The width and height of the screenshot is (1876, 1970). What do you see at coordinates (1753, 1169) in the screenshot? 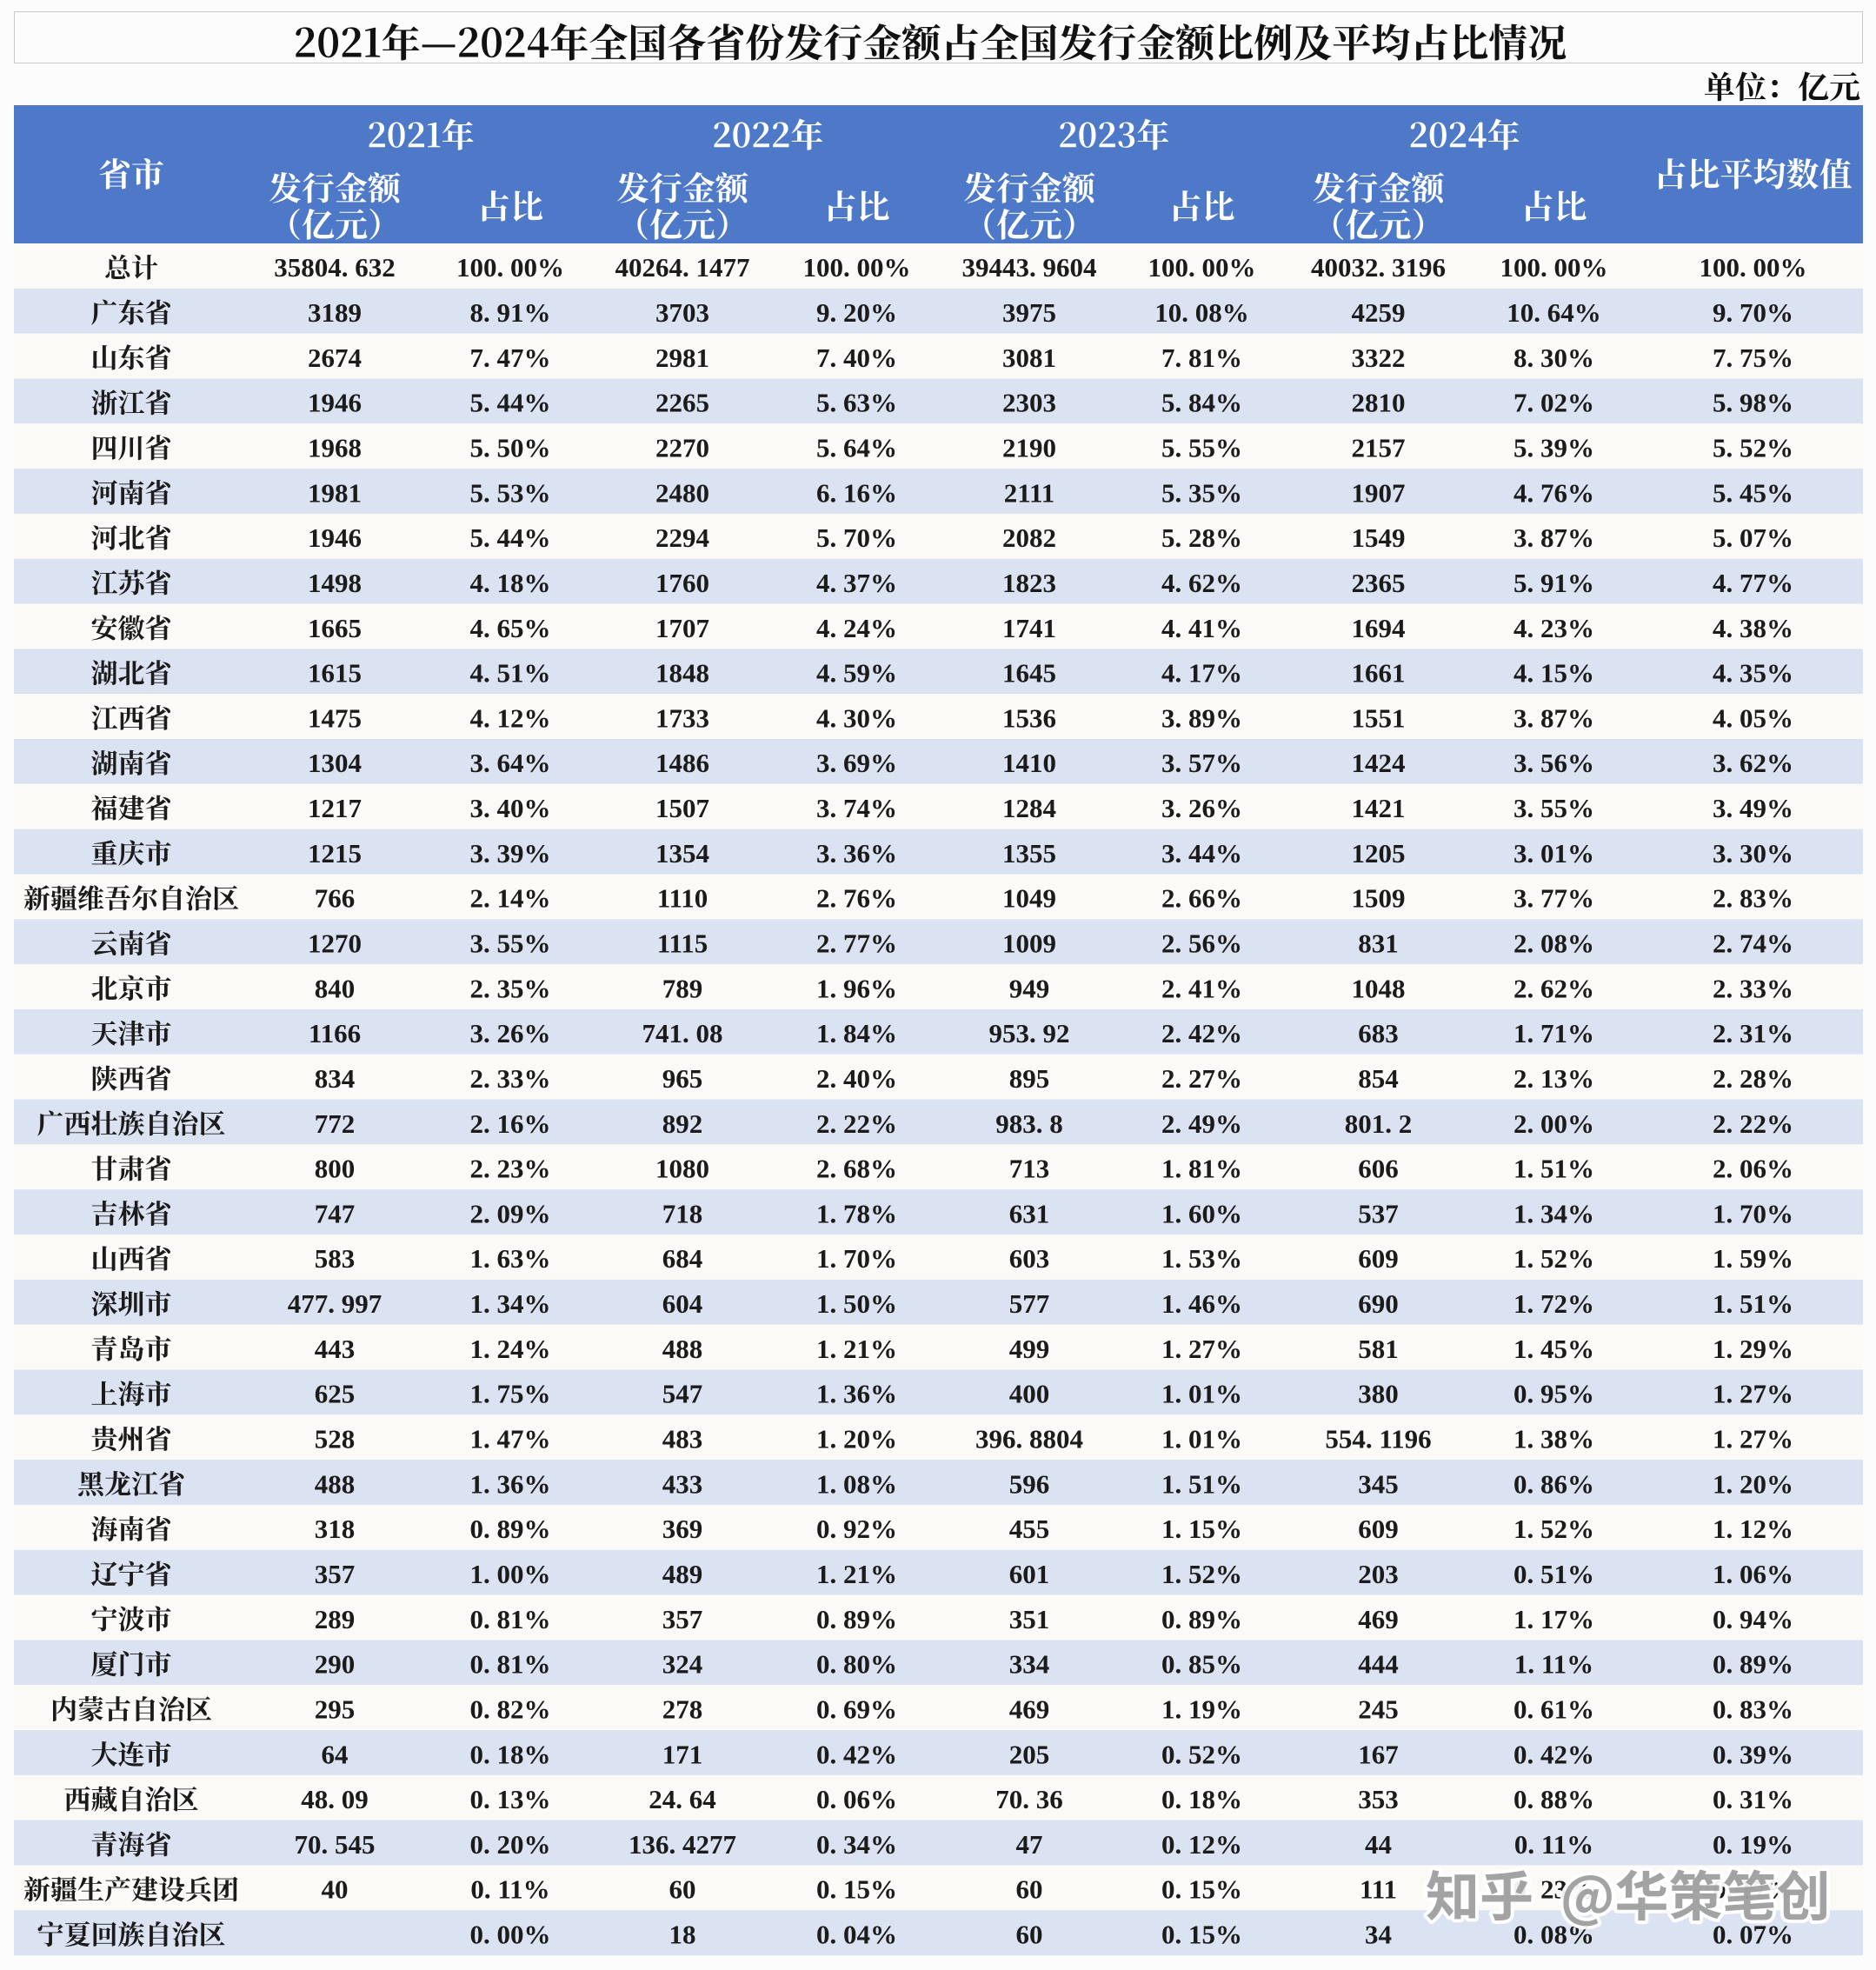
I see `svg-text: 2. 06%` at bounding box center [1753, 1169].